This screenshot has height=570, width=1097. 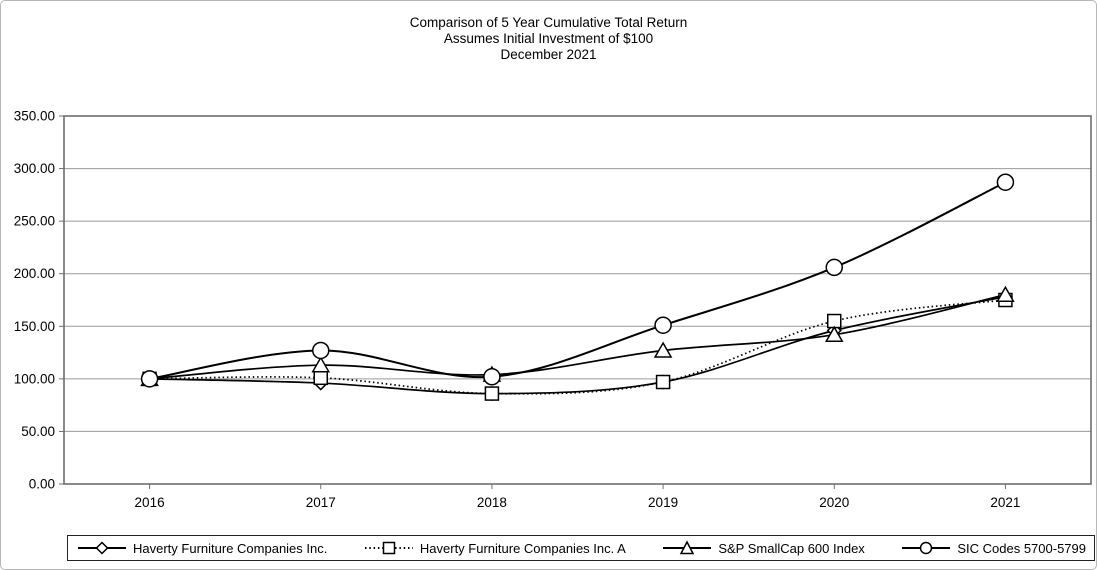 I want to click on legend-circle-sample-icon, so click(x=926, y=548).